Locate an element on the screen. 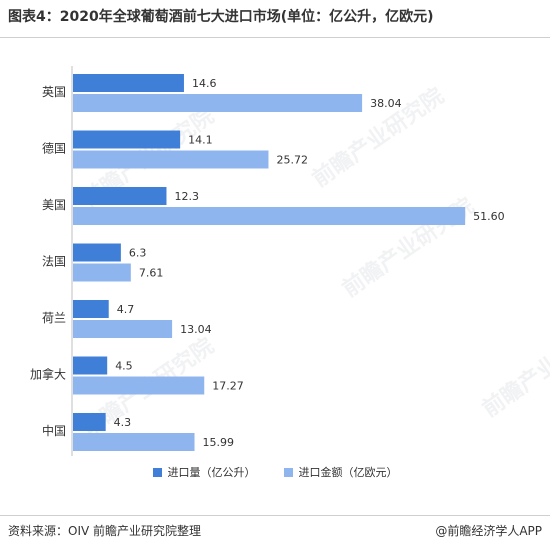 The height and width of the screenshot is (549, 550). legend-item-value: 进口金额（亿欧元） is located at coordinates (340, 472).